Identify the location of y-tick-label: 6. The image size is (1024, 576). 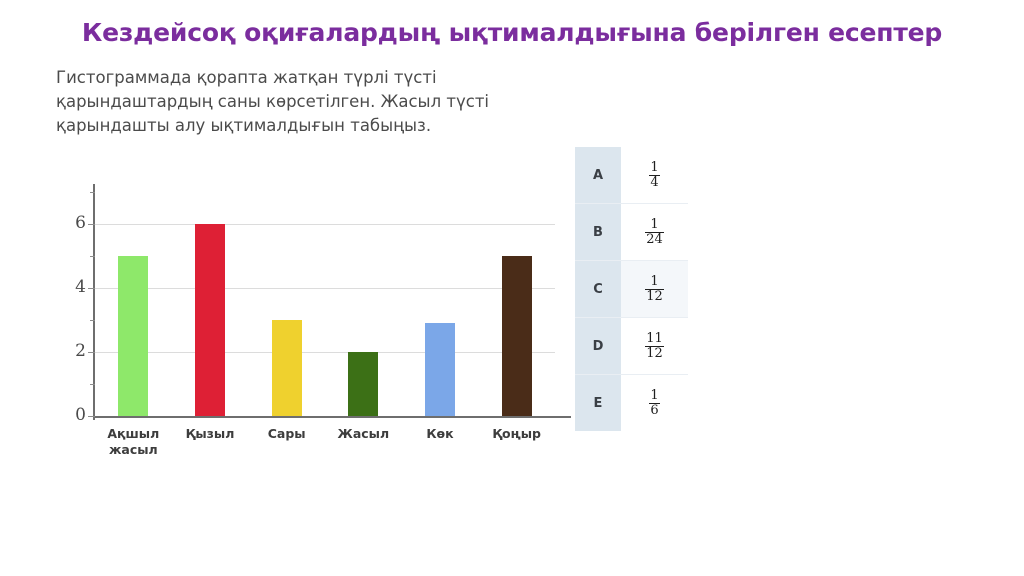
(80, 223).